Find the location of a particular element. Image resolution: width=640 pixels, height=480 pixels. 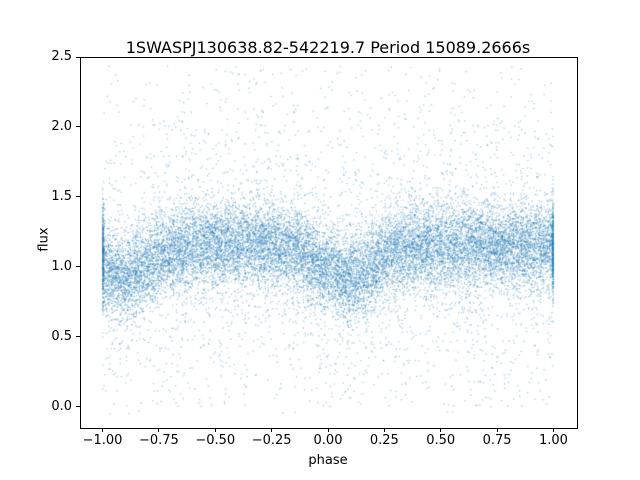

y-axis-label: flux is located at coordinates (44, 239).